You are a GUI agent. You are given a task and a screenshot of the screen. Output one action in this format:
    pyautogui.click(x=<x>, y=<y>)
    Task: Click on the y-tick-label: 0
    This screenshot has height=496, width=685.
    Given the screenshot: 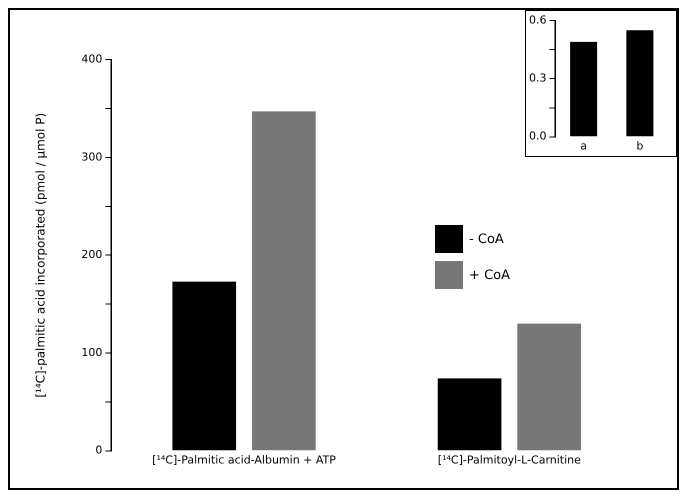 What is the action you would take?
    pyautogui.click(x=98, y=450)
    